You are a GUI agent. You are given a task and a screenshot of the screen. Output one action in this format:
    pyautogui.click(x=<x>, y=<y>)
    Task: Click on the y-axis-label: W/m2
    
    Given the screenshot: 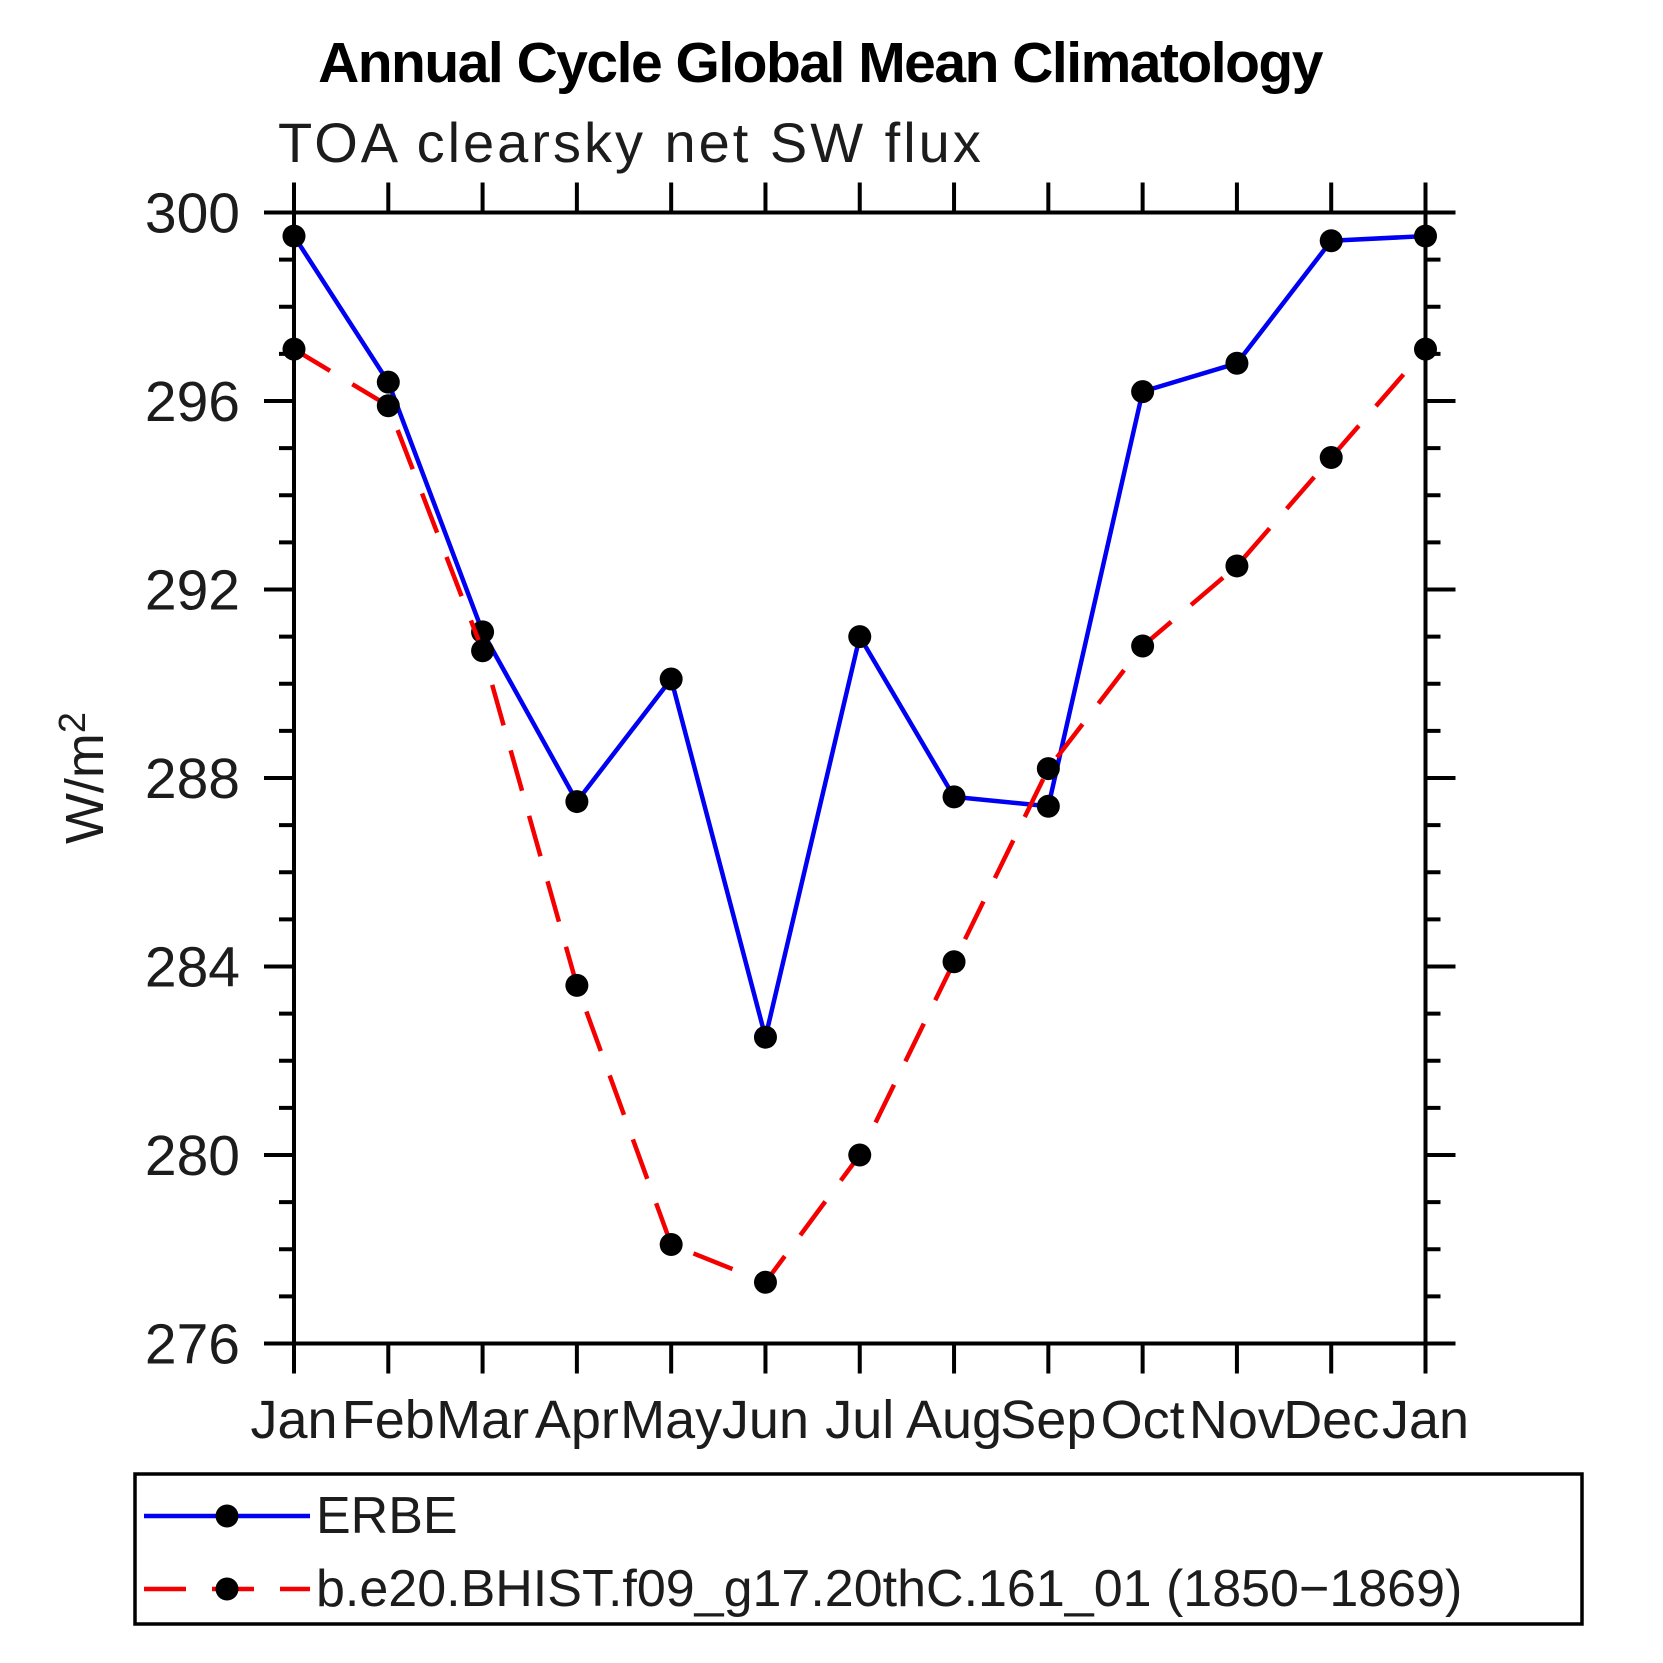 What is the action you would take?
    pyautogui.click(x=83, y=778)
    